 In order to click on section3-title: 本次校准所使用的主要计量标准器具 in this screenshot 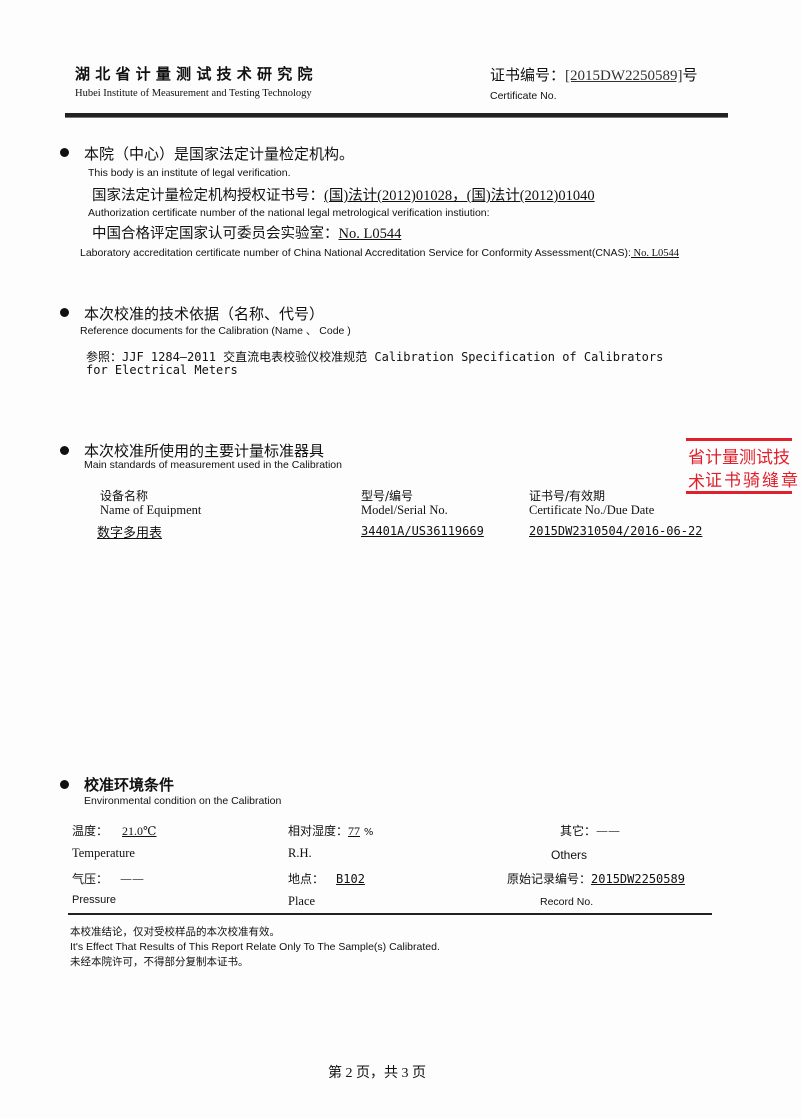, I will do `click(204, 451)`.